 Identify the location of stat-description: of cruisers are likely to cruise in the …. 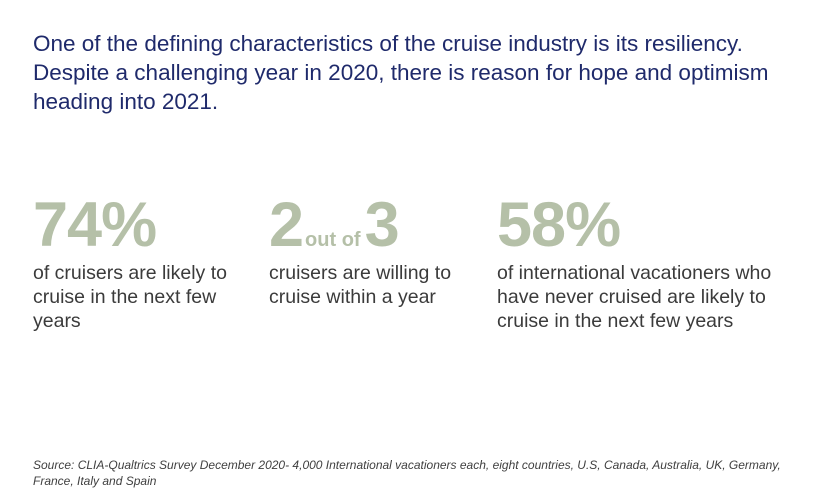
(130, 297).